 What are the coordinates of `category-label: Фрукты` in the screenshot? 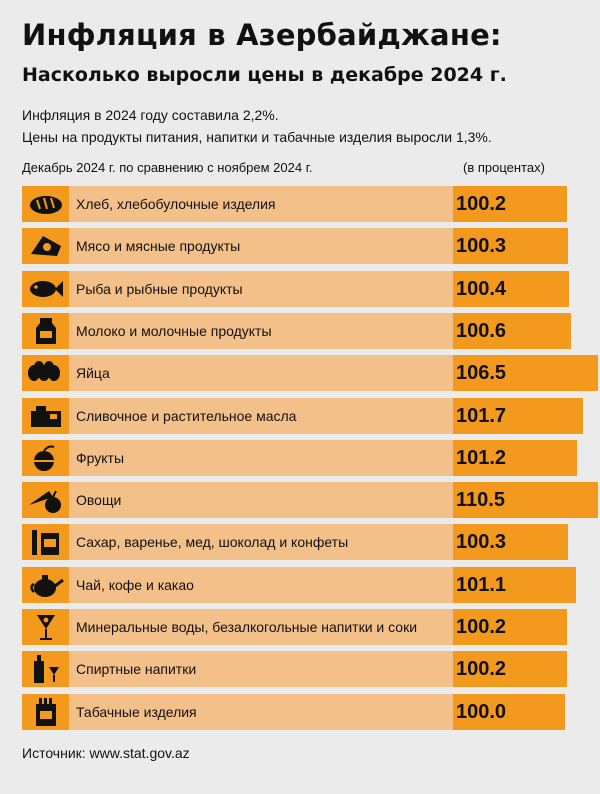 It's located at (100, 457).